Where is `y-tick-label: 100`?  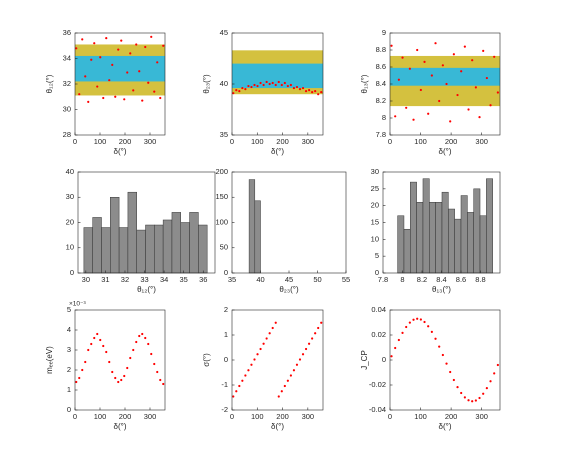 y-tick-label: 100 is located at coordinates (221, 221).